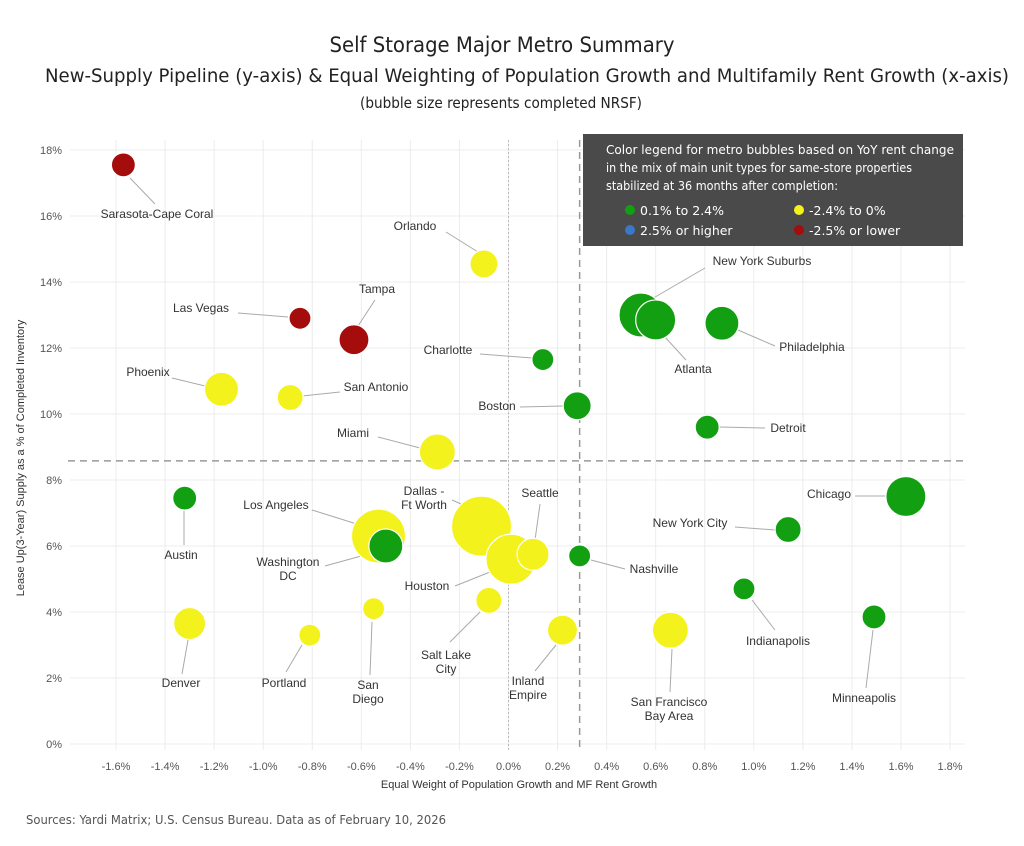 This screenshot has height=846, width=1024. I want to click on x-tick-label: 1.4%, so click(851, 767).